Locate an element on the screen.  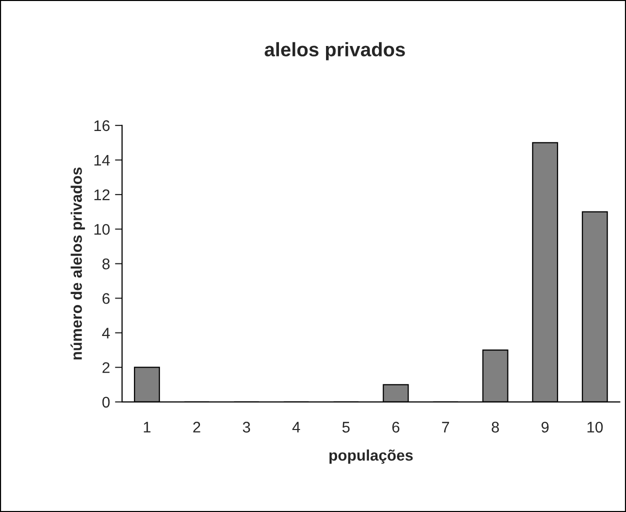
y-tick-label: 16 is located at coordinates (102, 126).